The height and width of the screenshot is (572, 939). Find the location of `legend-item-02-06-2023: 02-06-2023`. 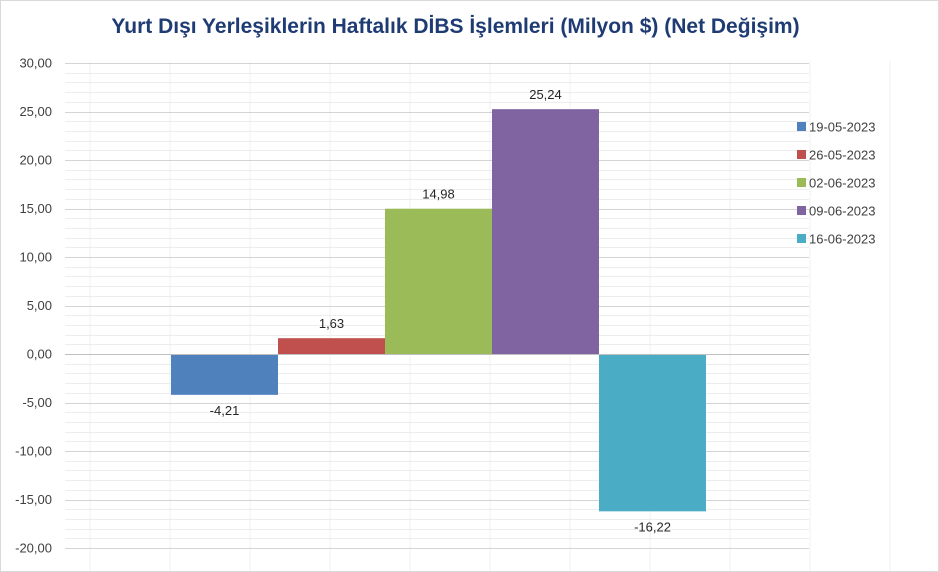

legend-item-02-06-2023: 02-06-2023 is located at coordinates (836, 183).